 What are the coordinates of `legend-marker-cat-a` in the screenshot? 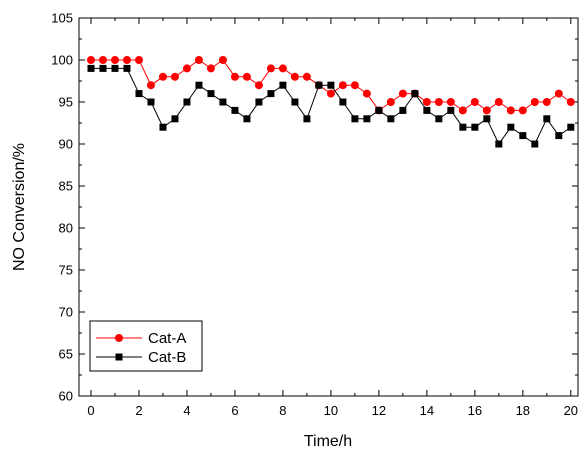 It's located at (119, 338).